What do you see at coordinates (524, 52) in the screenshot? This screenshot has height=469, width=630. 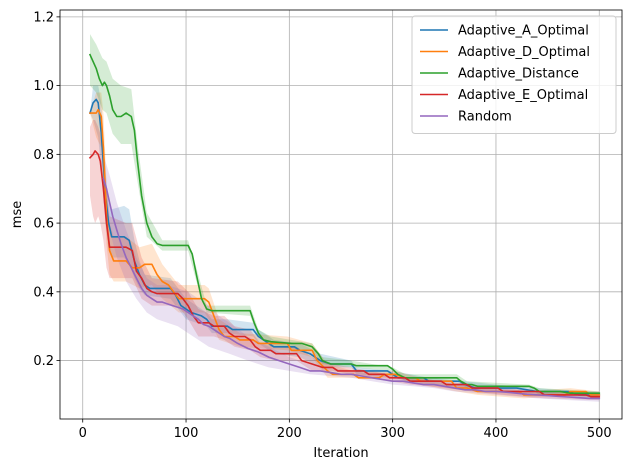 I see `legend-label-1: Adaptive_D_Optimal` at bounding box center [524, 52].